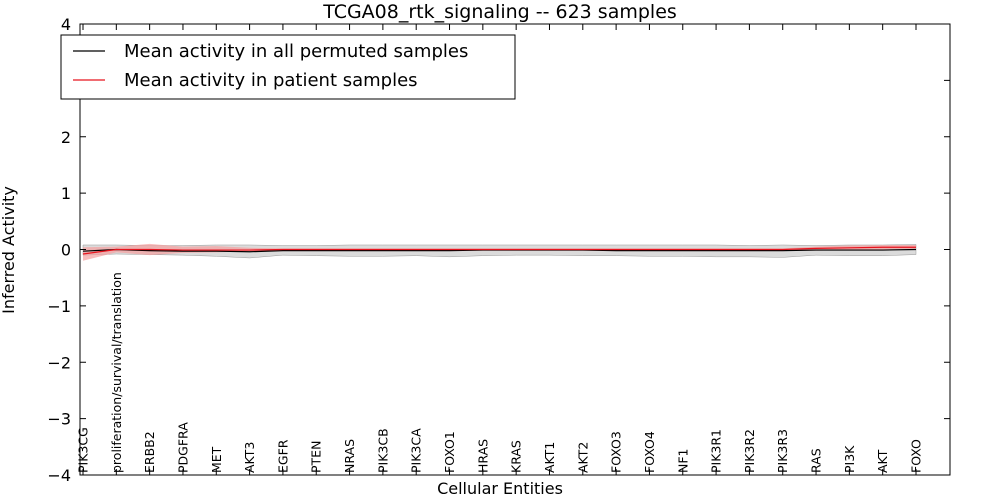 The width and height of the screenshot is (1000, 500). Describe the element at coordinates (382, 450) in the screenshot. I see `x-tick-label: PIK3CB` at that location.